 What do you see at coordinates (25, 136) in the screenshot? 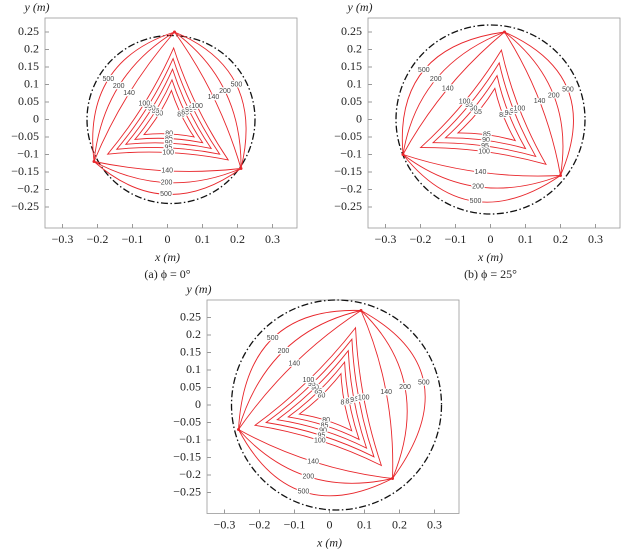
I see `y-tick-label: −0.05` at bounding box center [25, 136].